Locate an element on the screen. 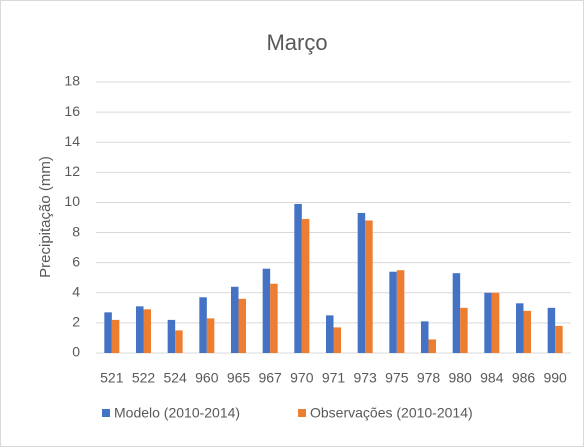 The image size is (584, 447). y-tick-label: 12 is located at coordinates (72, 171).